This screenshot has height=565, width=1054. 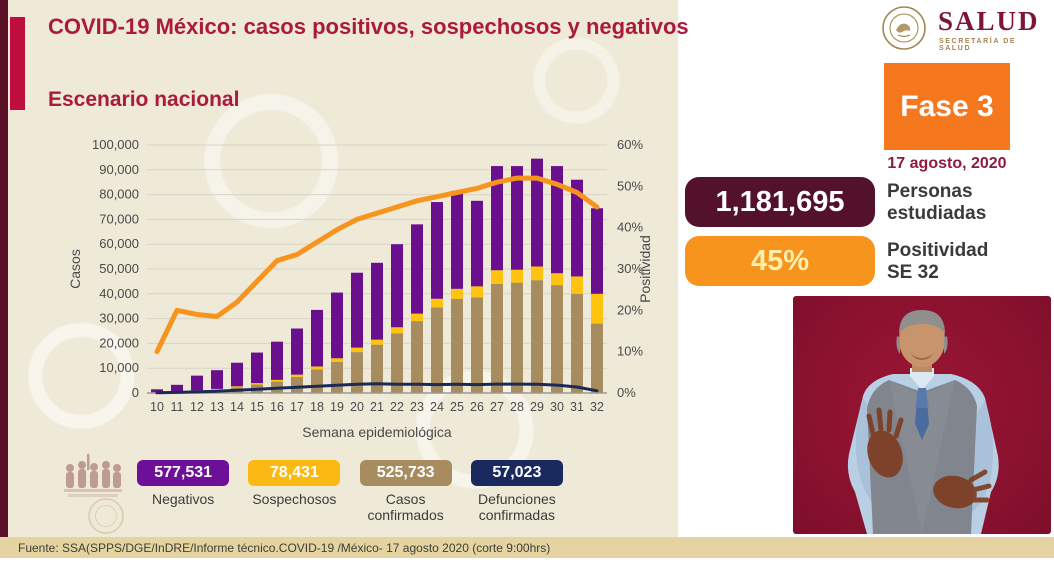 I want to click on y-axis-tick-left: 10,000, so click(x=119, y=367).